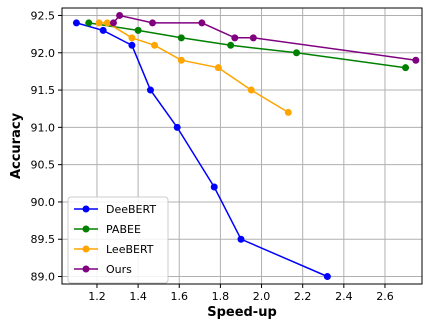  What do you see at coordinates (43, 165) in the screenshot?
I see `y-tick-label: 90.5` at bounding box center [43, 165].